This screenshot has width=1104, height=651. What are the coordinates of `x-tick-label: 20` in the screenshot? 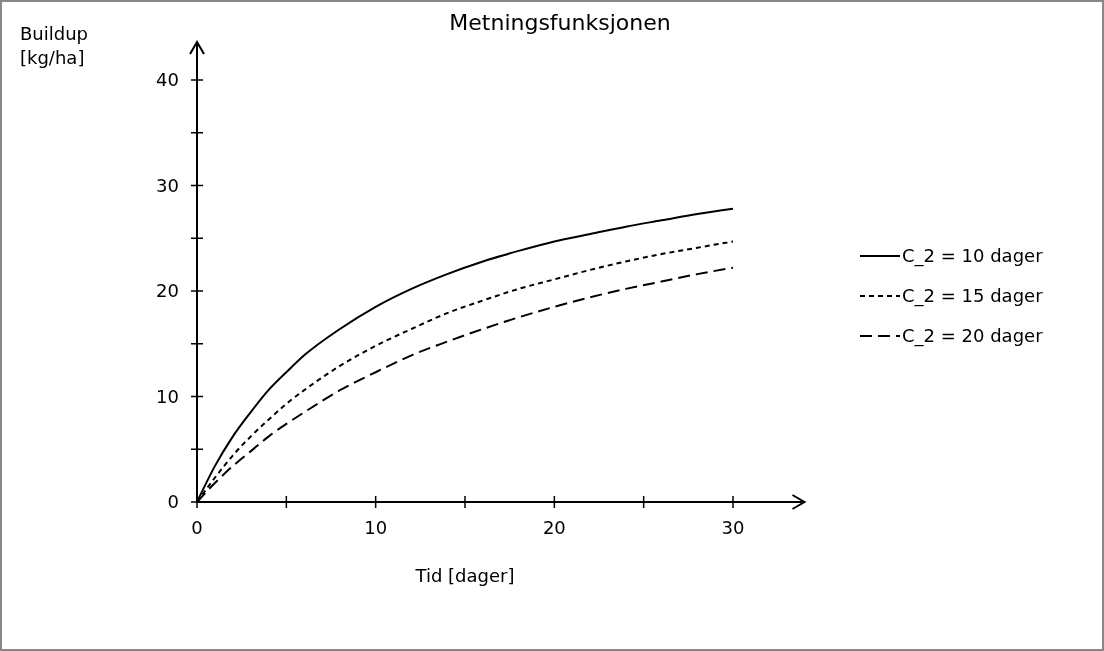 It's located at (554, 527).